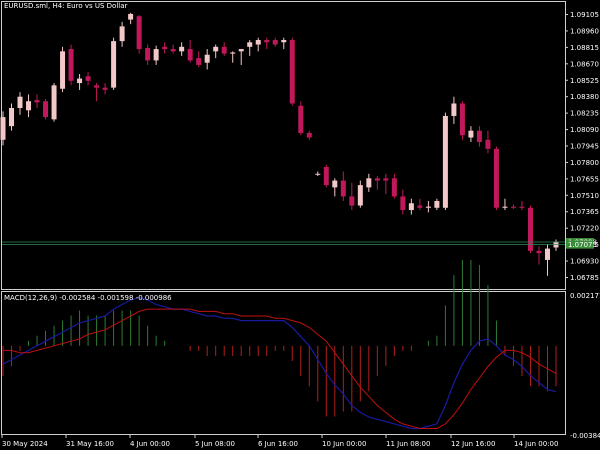  I want to click on macd-axis-bottom-label: -0.003841, so click(585, 436).